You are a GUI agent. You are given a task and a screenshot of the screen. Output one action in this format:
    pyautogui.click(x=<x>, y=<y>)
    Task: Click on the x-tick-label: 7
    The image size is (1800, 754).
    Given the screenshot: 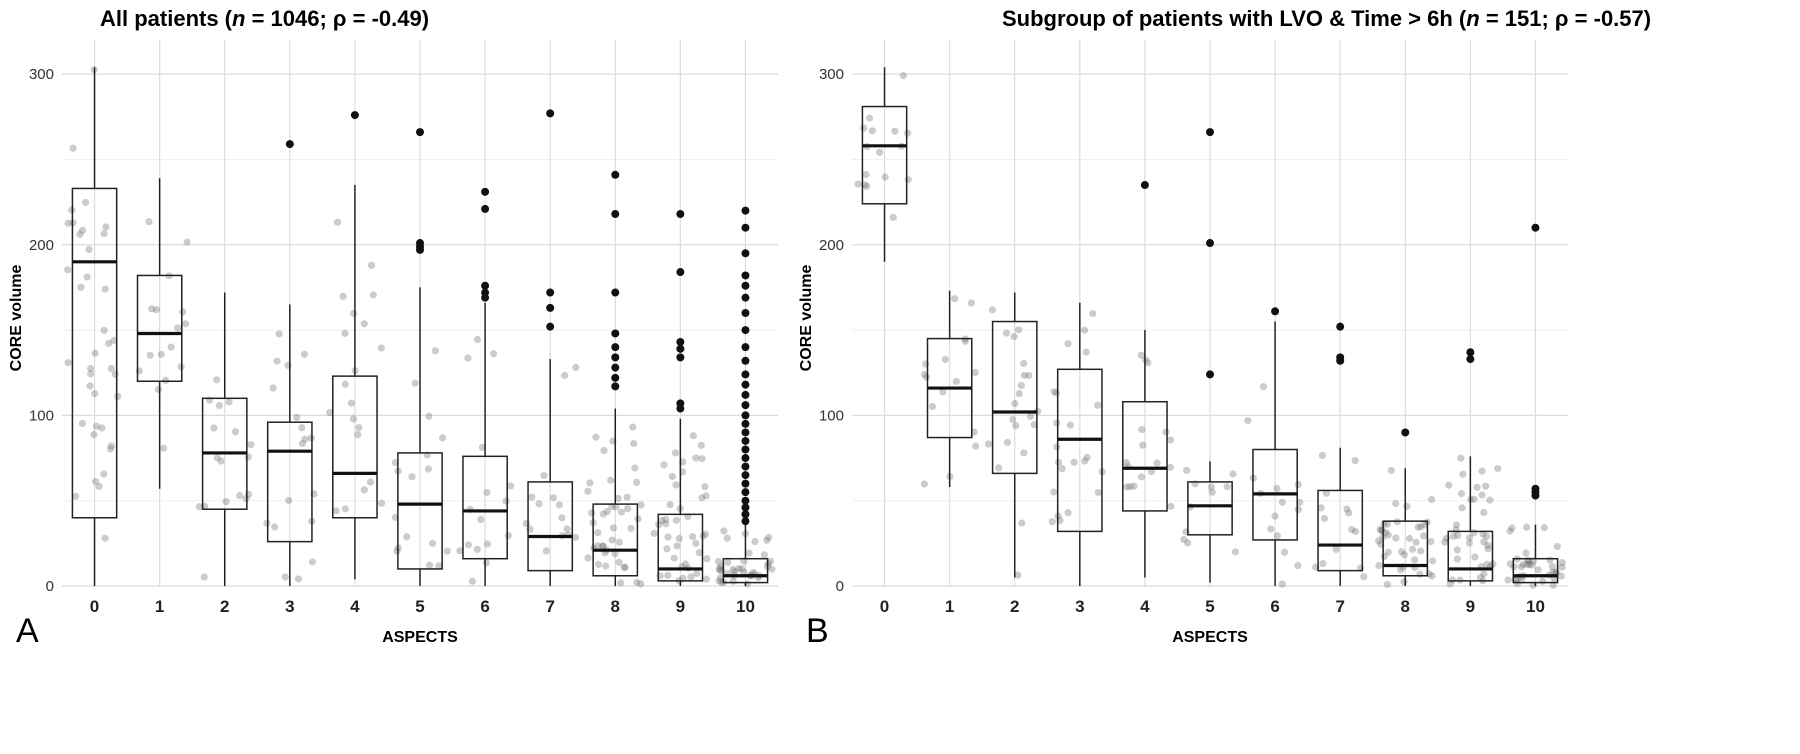 What is the action you would take?
    pyautogui.click(x=549, y=606)
    